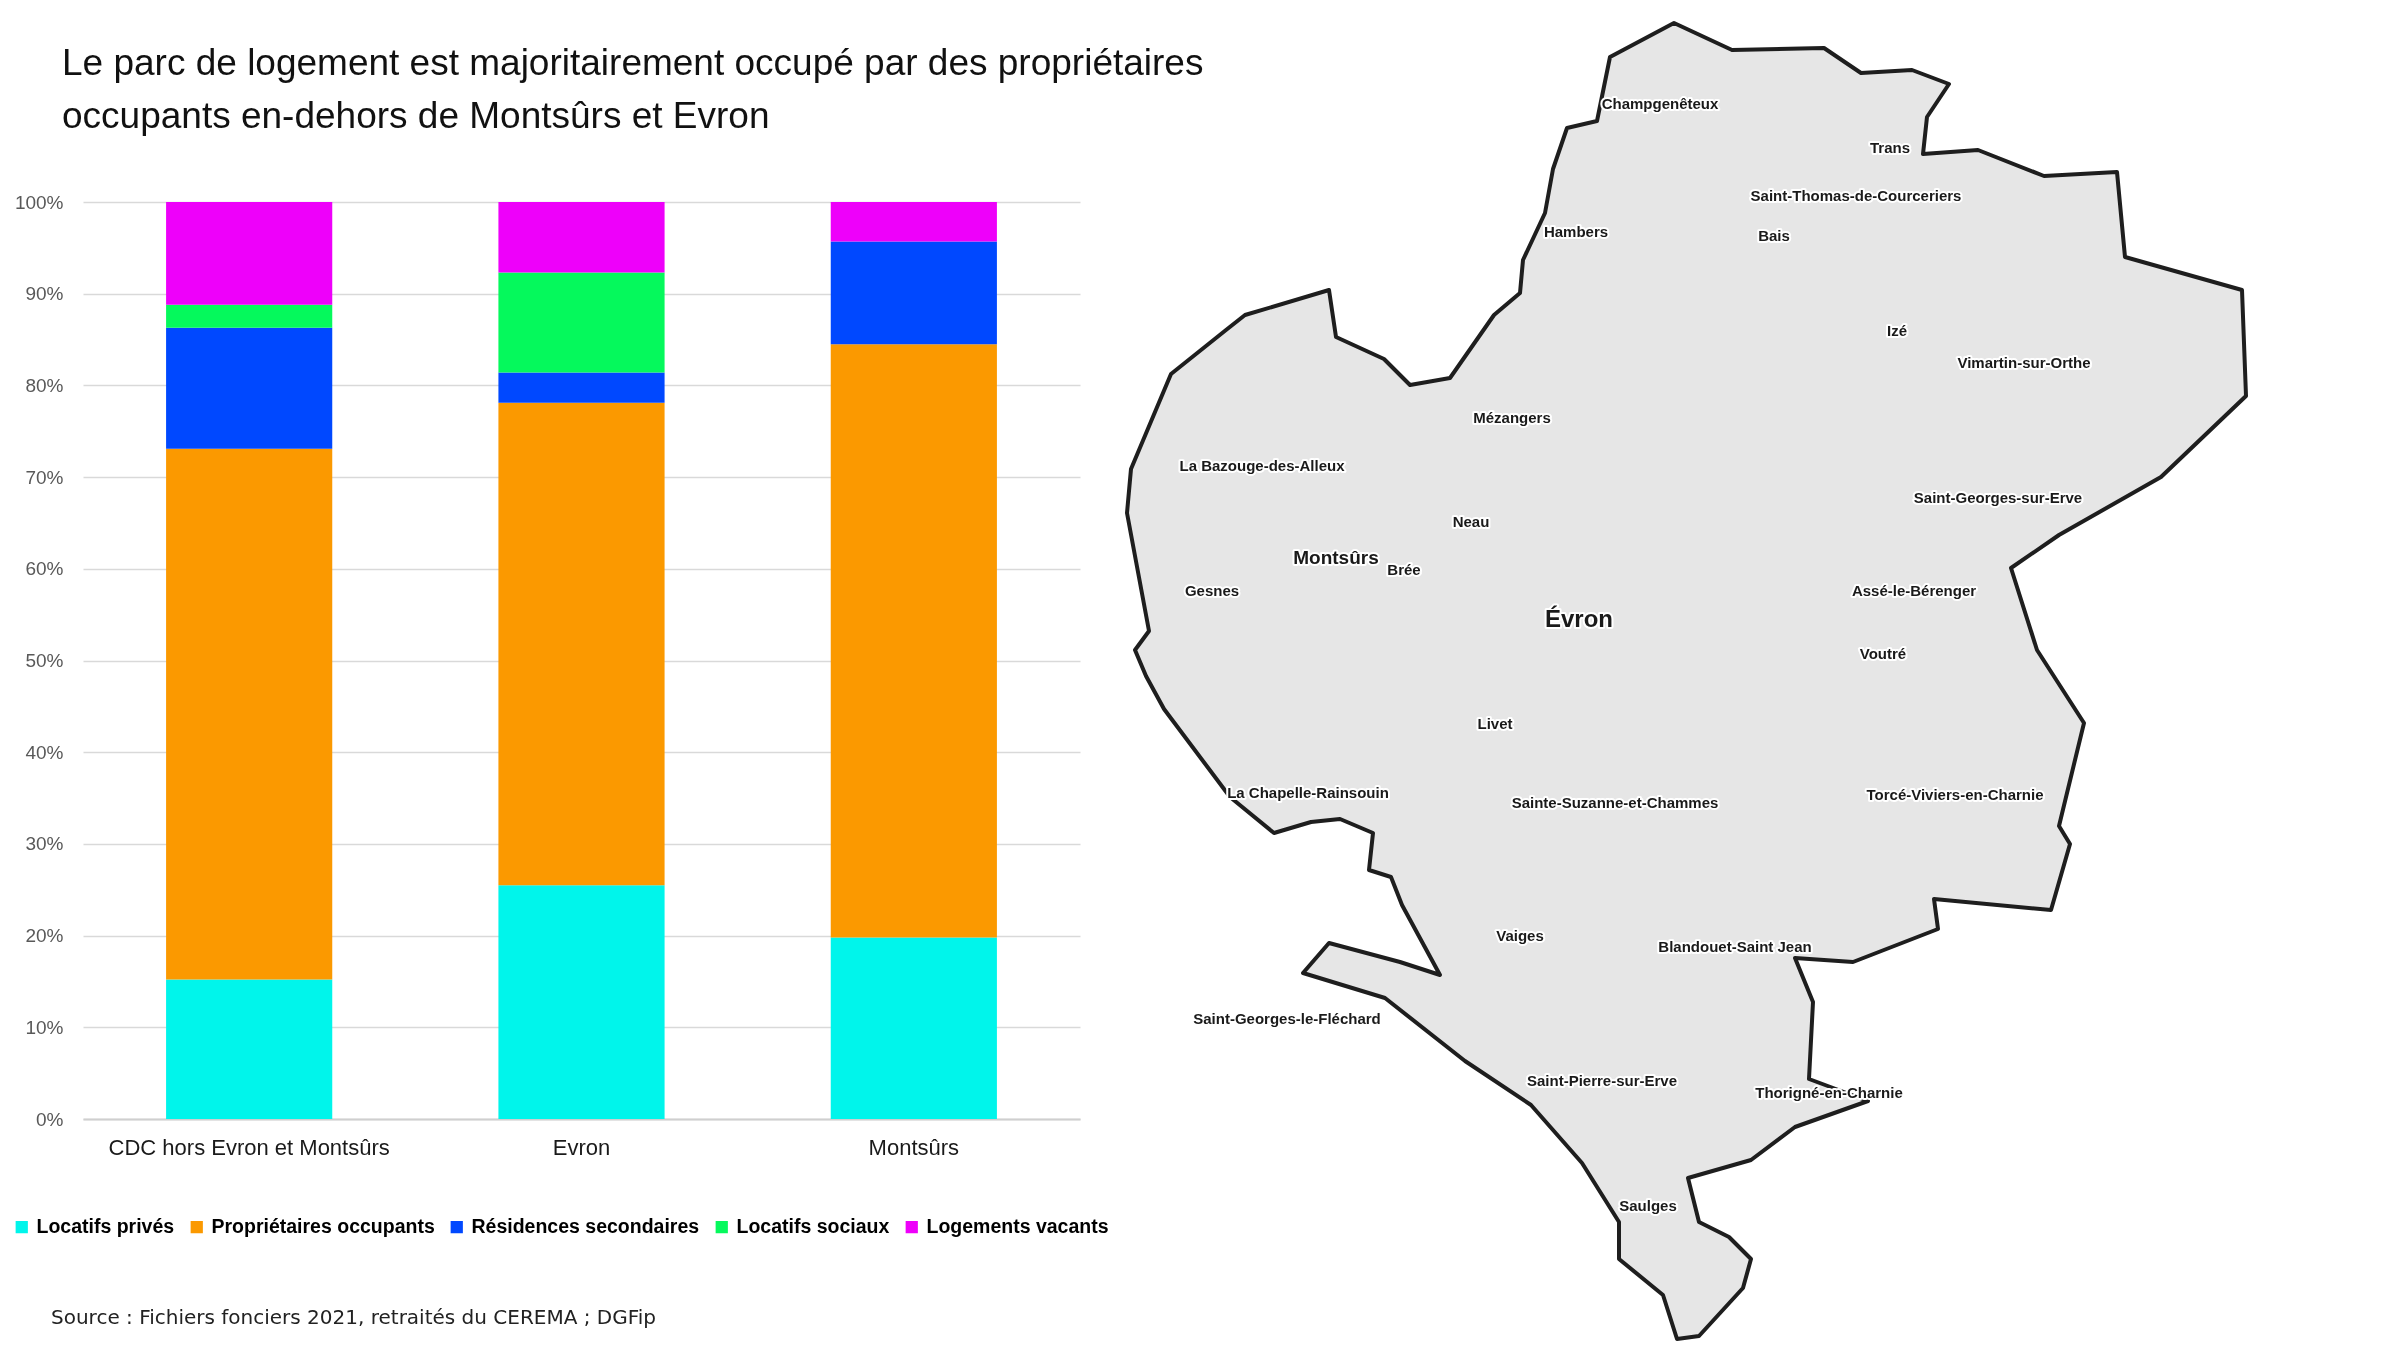  Describe the element at coordinates (633, 89) in the screenshot. I see `chart-title: Le parc de logement est majoritairement occupé par des propriétaires occupants en-dehors de Montsûrs et Evron` at that location.